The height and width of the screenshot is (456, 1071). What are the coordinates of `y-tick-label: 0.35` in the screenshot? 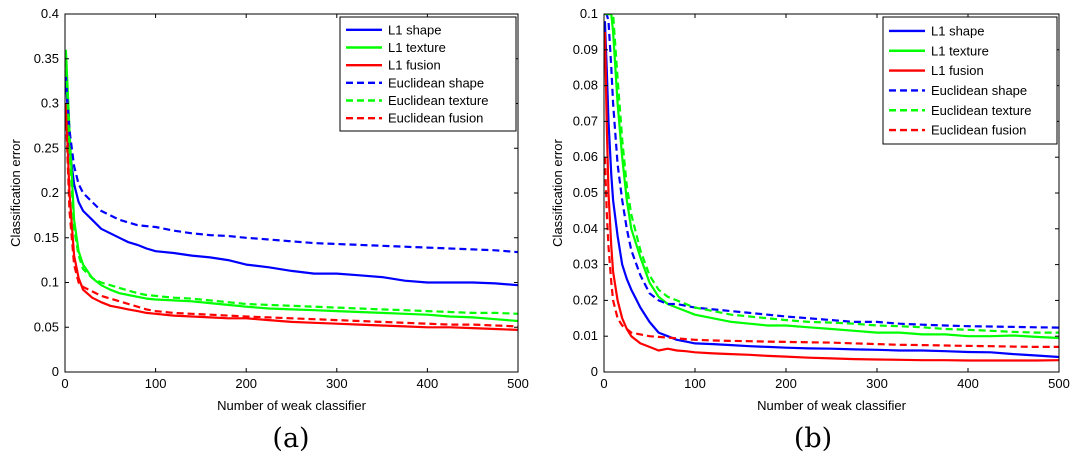 It's located at (46, 58).